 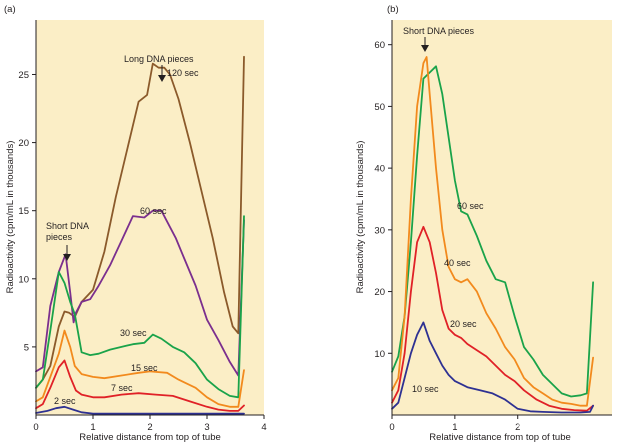 What do you see at coordinates (263, 427) in the screenshot?
I see `panel-a-x-tick-label: 4` at bounding box center [263, 427].